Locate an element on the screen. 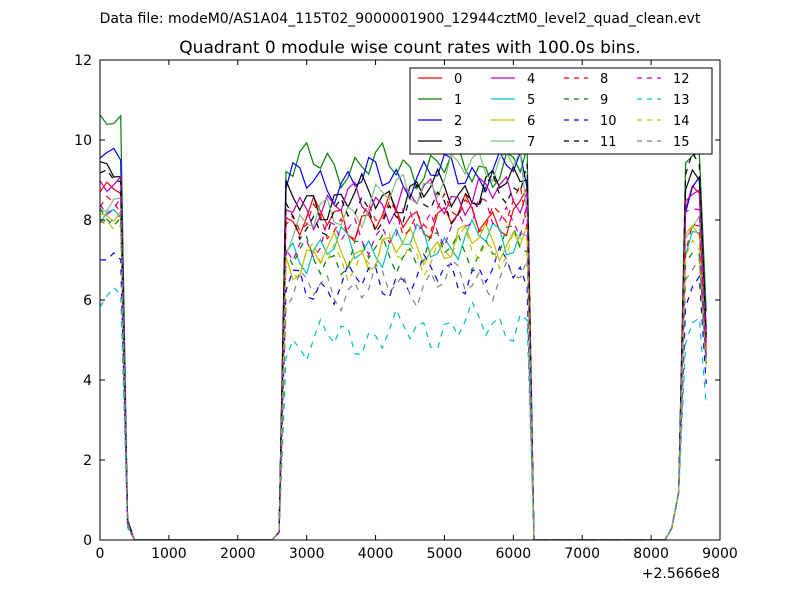 This screenshot has width=800, height=600. x-tick-label: 0 is located at coordinates (100, 554).